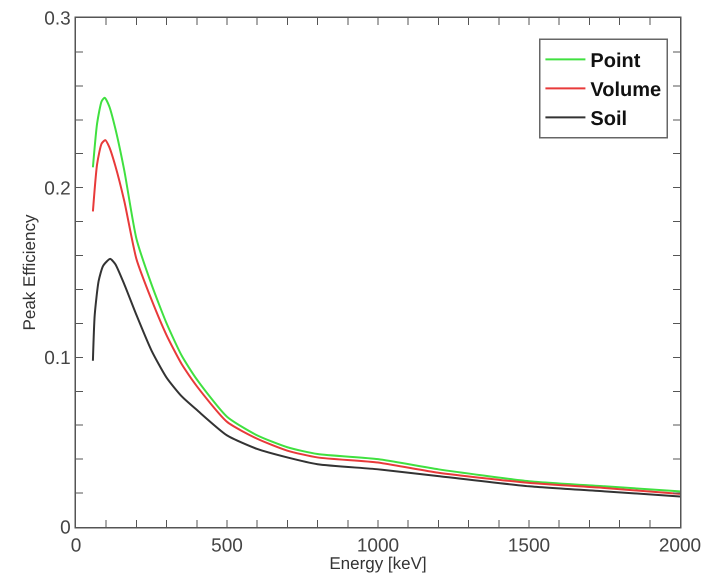  I want to click on y-tick-label: 0.2, so click(57, 189).